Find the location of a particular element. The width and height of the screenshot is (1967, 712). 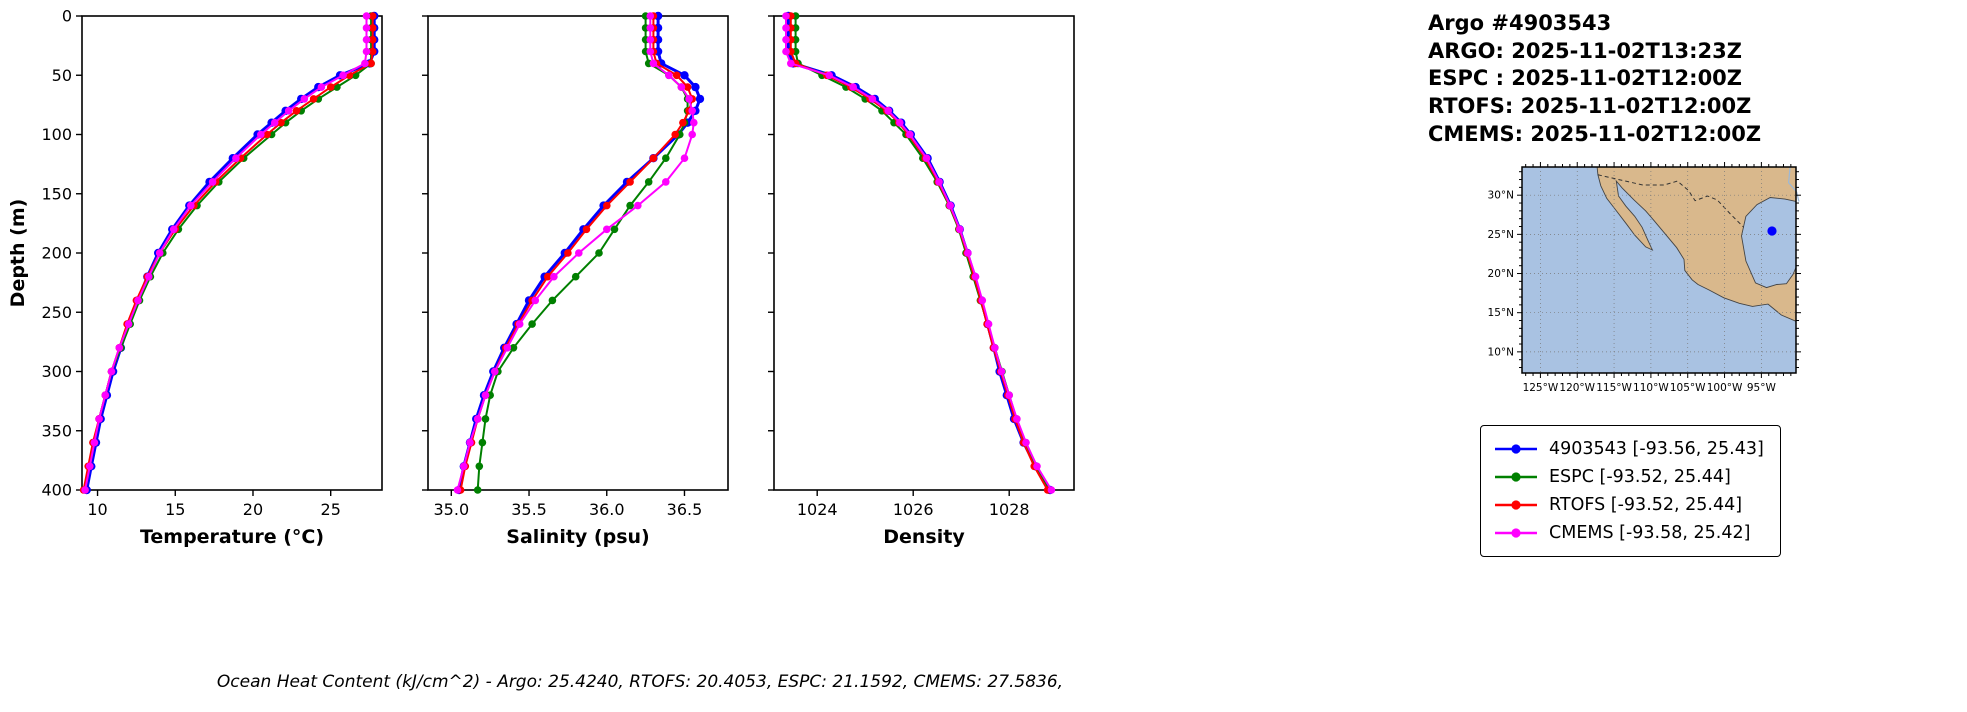

page-title: Argo #4903543 is located at coordinates (1520, 23).